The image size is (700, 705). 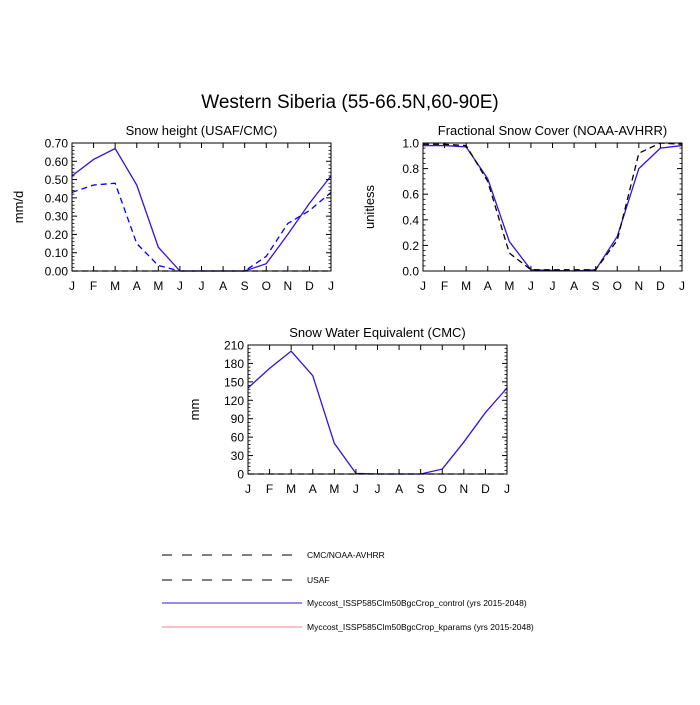 What do you see at coordinates (57, 144) in the screenshot?
I see `y-tick-label: 0.70` at bounding box center [57, 144].